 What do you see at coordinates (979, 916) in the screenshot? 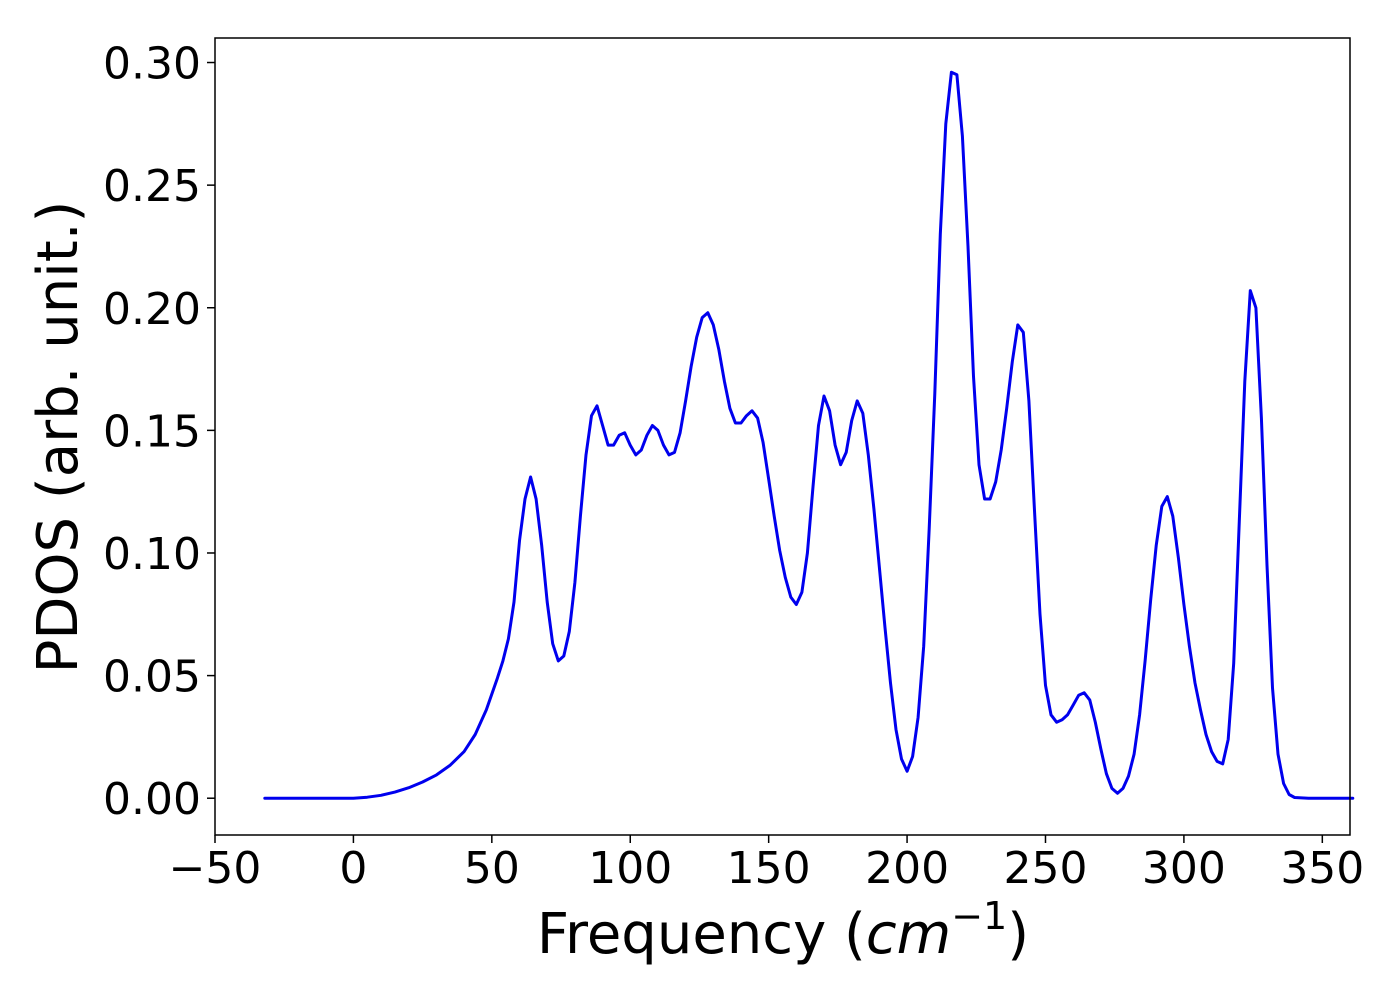
I see `x-axis-label-exponent: −1` at bounding box center [979, 916].